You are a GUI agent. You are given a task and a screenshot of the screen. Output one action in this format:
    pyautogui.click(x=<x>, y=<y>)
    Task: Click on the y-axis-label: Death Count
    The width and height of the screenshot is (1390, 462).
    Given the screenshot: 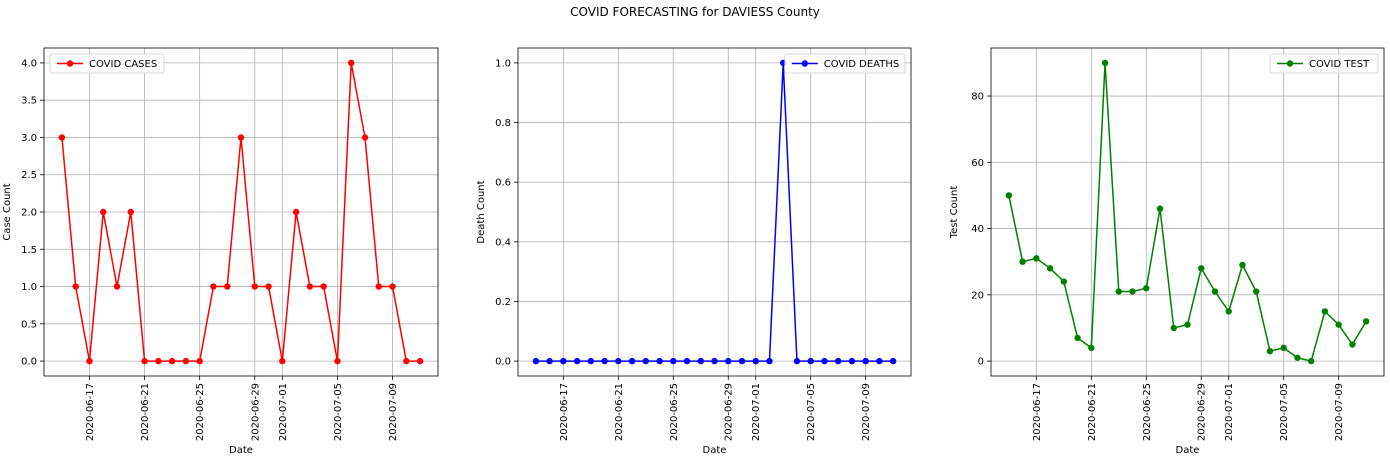 What is the action you would take?
    pyautogui.click(x=481, y=211)
    